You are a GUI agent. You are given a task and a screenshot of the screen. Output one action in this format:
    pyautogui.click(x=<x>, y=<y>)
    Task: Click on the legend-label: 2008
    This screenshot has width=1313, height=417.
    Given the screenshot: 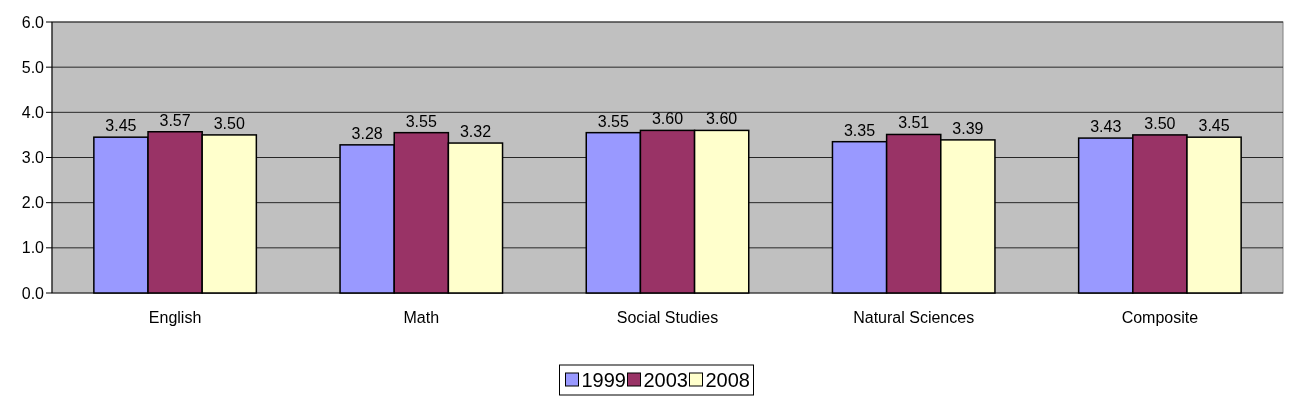 What is the action you would take?
    pyautogui.click(x=727, y=380)
    